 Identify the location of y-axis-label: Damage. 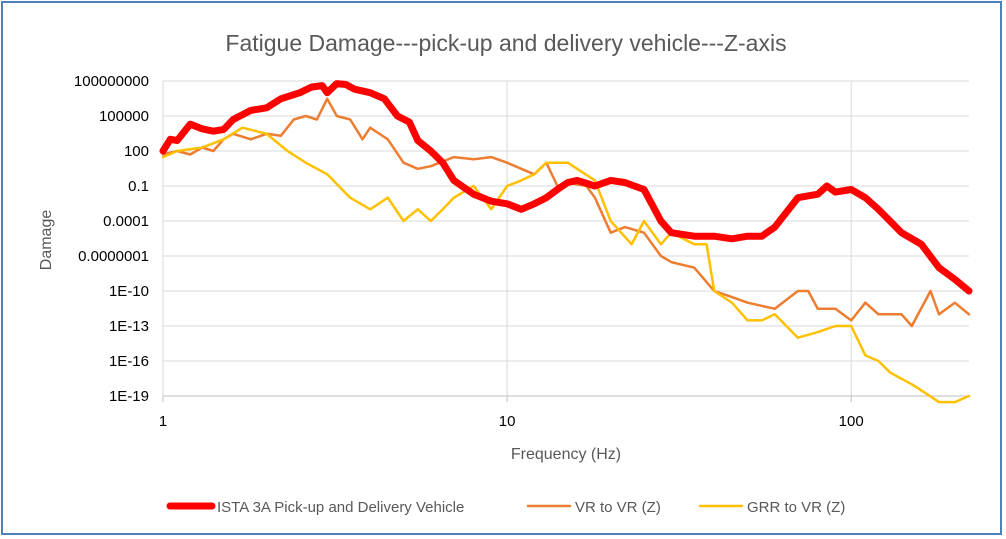
(46, 240).